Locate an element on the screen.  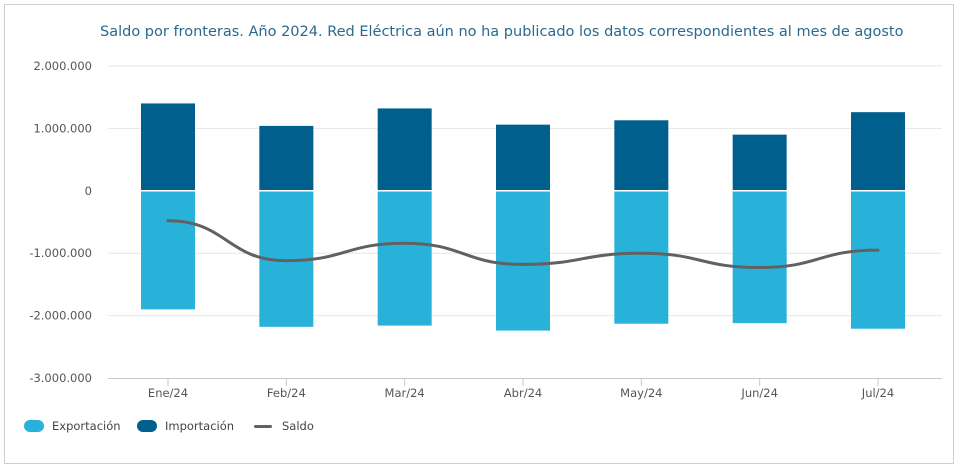
x-tick-label: Abr/24 is located at coordinates (523, 393).